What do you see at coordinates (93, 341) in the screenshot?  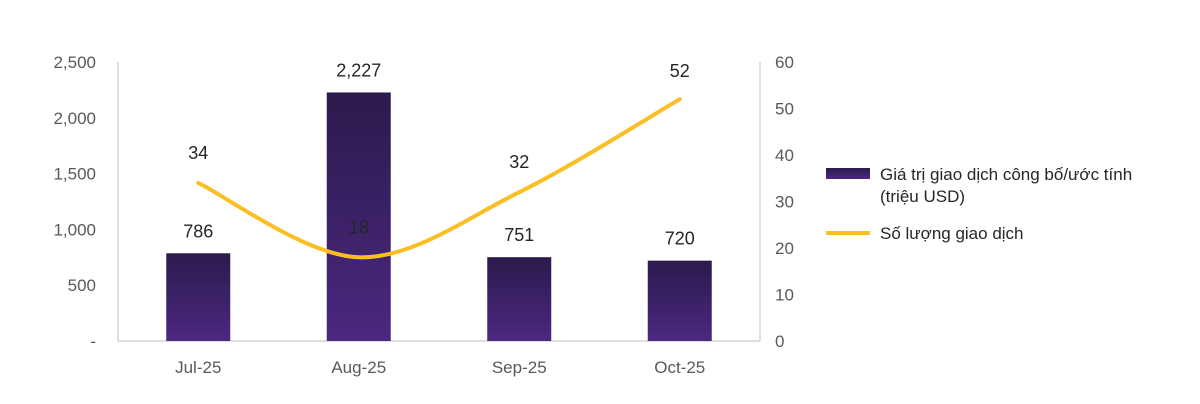 I see `y-left-tick-label: -` at bounding box center [93, 341].